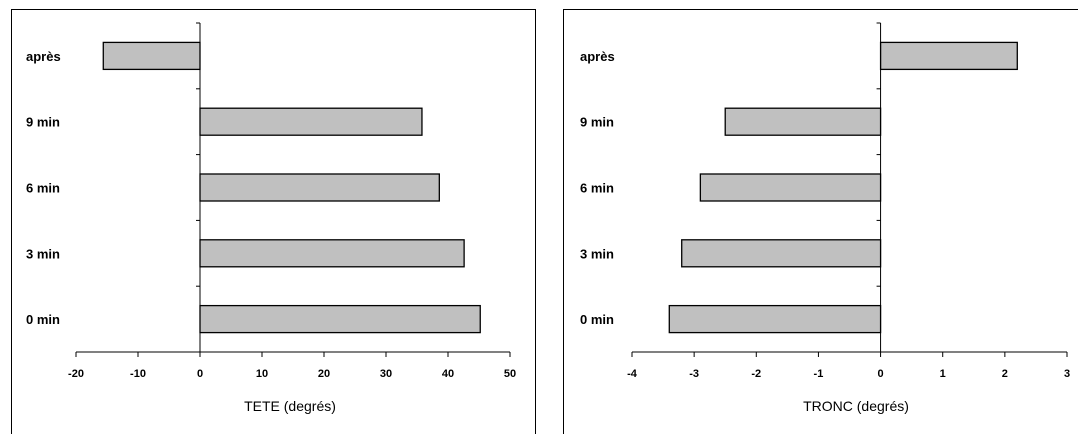 Image resolution: width=1078 pixels, height=434 pixels. I want to click on x-tick-label: 1, so click(943, 374).